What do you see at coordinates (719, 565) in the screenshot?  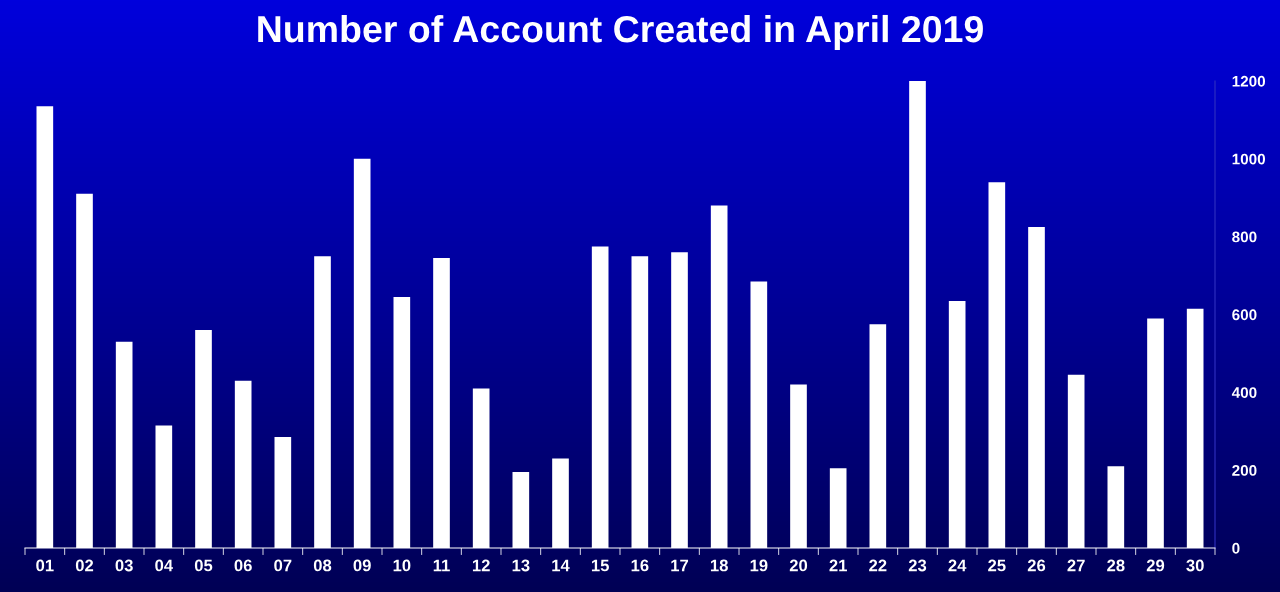 I see `x-tick-label: 18` at bounding box center [719, 565].